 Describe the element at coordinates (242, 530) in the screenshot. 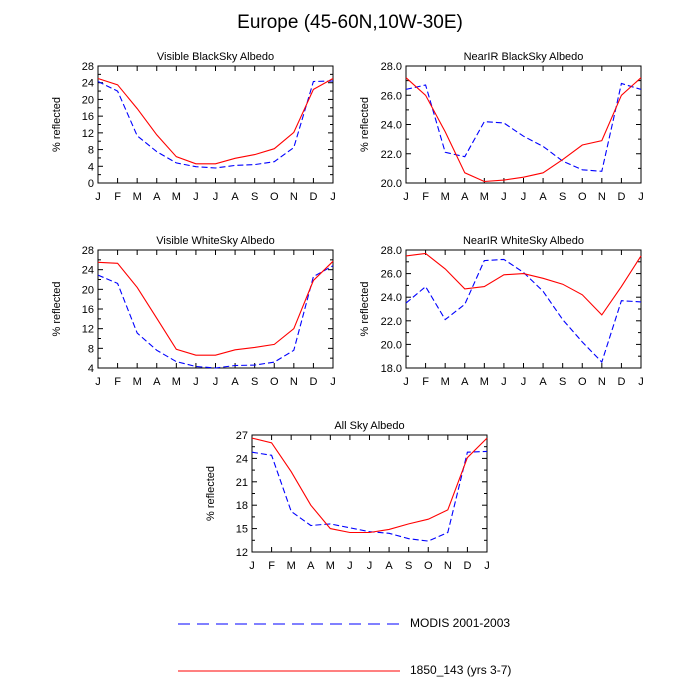

I see `y-tick-label: 15` at that location.